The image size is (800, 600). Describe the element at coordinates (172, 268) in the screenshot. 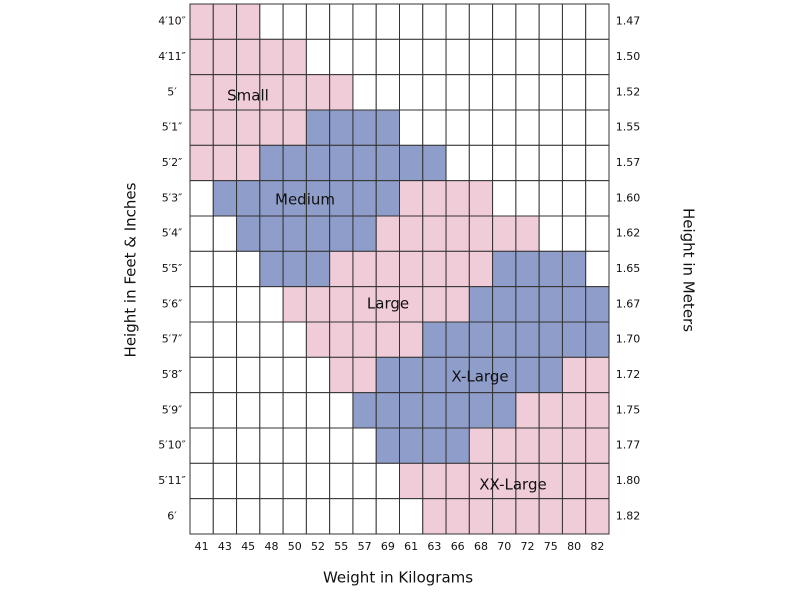

I see `height-ft-label: 5′5″` at that location.